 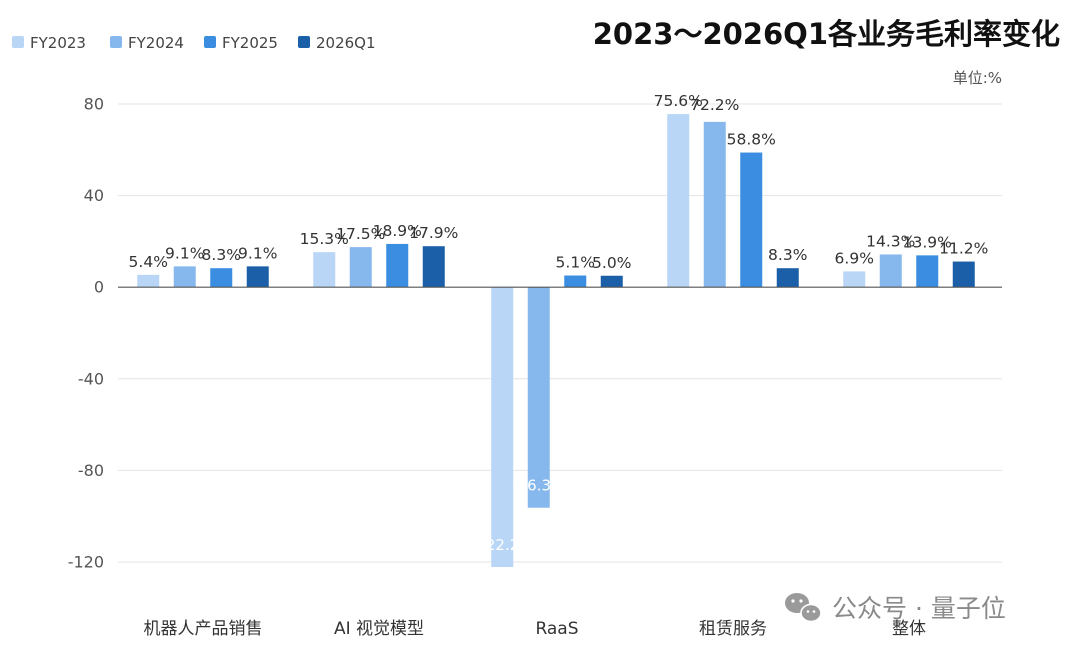 I want to click on y-axis-ticks: 80 40 0 -40 -80 -120, so click(x=86, y=333).